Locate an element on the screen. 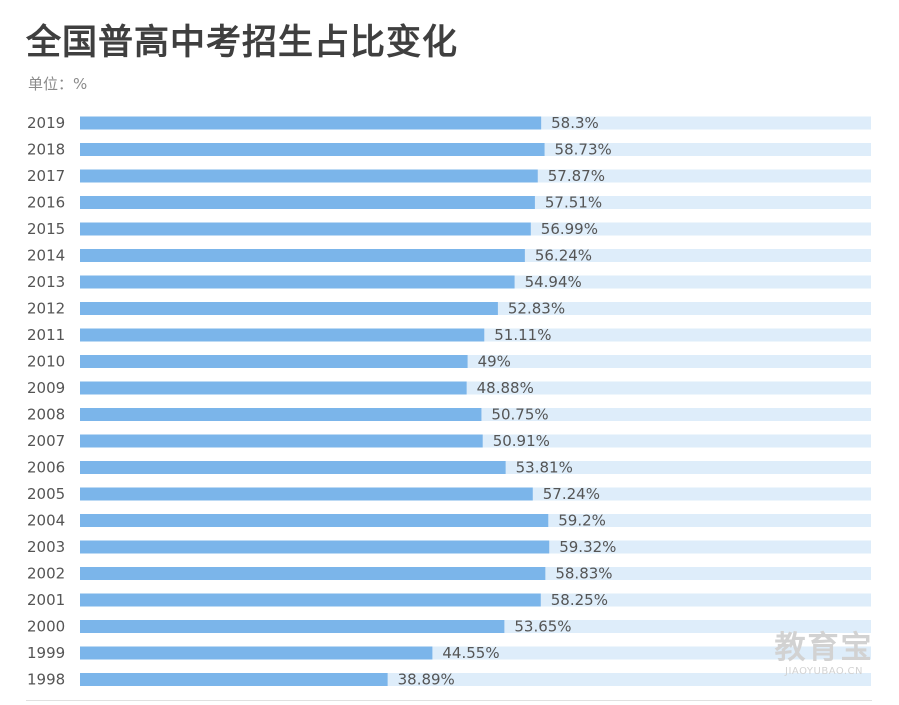 The image size is (899, 705). watermark-text: 教育宝 is located at coordinates (824, 648).